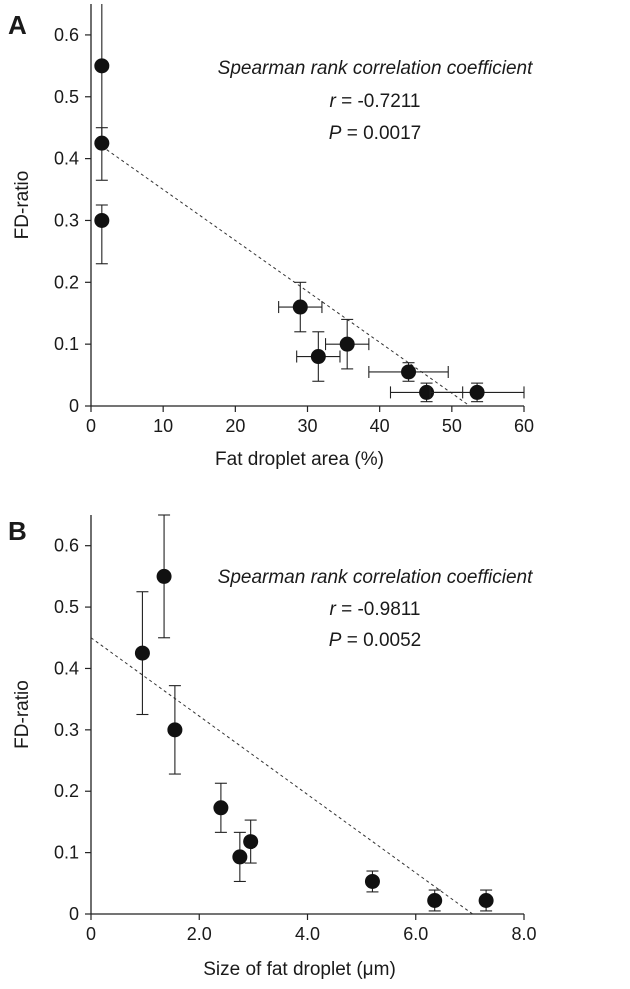 This screenshot has height=989, width=630. I want to click on annotation-r-value: = -0.7211, so click(378, 101).